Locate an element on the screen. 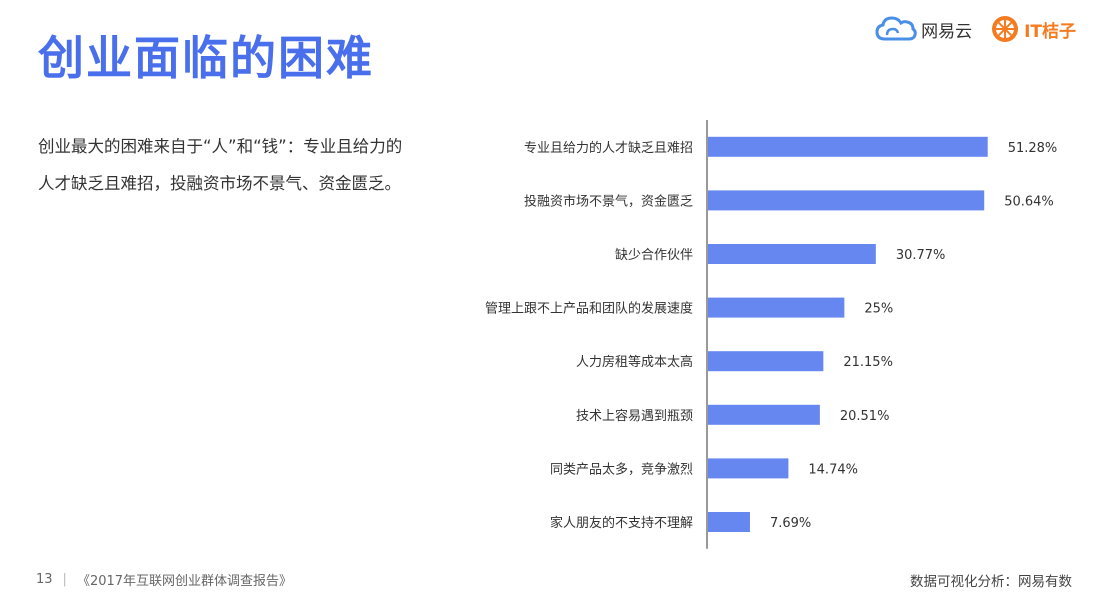 This screenshot has height=601, width=1110. value-label: 7.69% is located at coordinates (790, 523).